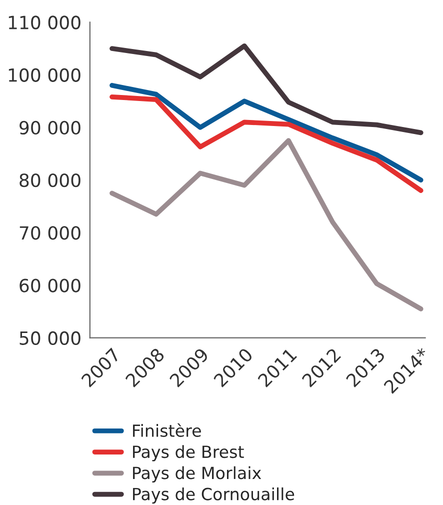  I want to click on y-tick-label: 100 000, so click(44, 75).